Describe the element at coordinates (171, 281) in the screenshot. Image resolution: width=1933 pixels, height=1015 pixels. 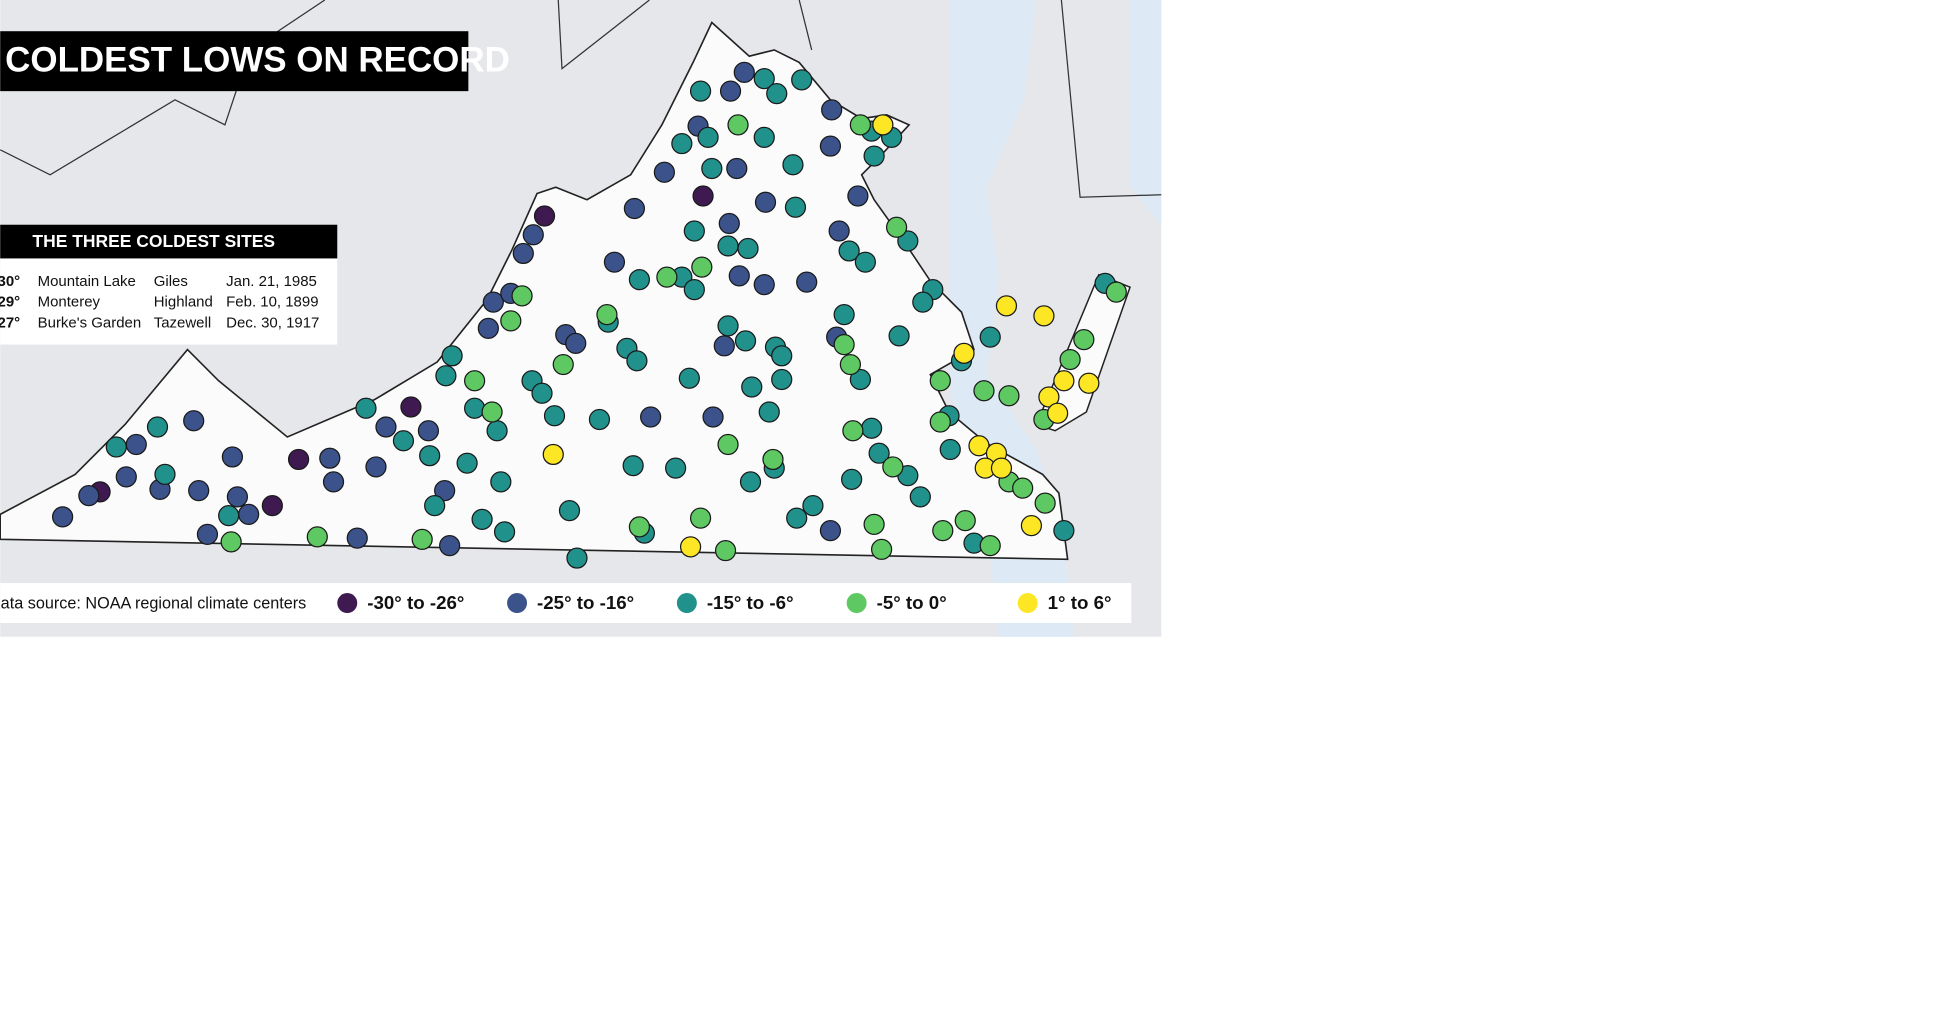
I see `table-cell: Giles` at that location.